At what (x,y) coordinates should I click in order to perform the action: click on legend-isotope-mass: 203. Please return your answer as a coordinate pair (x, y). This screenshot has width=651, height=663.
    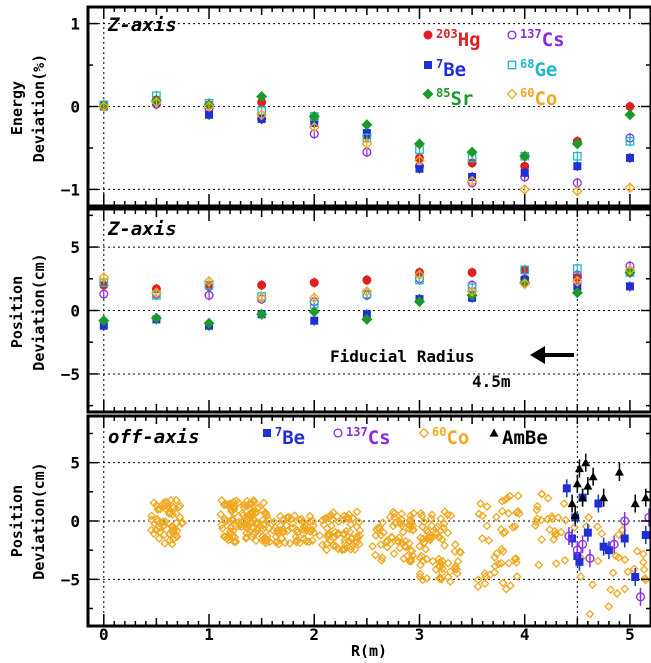
    Looking at the image, I should click on (447, 34).